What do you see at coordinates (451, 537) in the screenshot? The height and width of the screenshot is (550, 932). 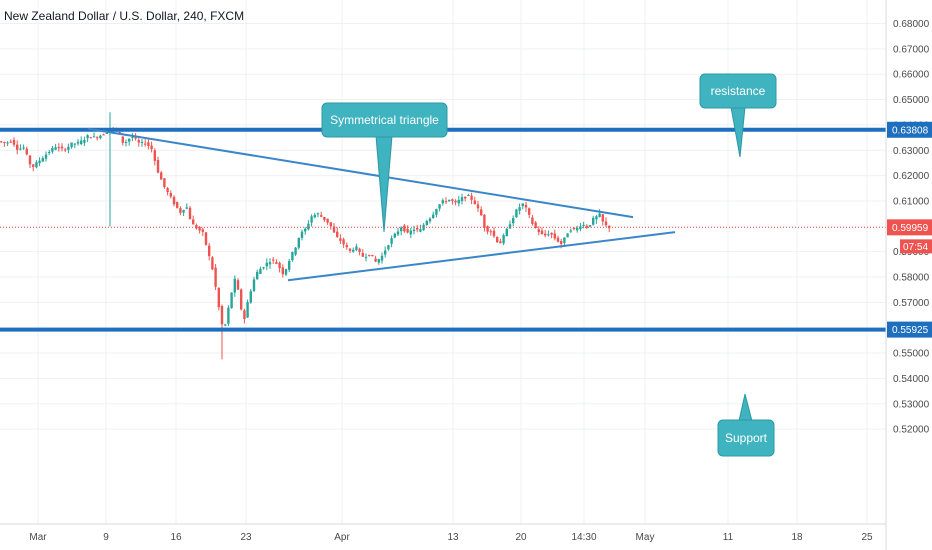 I see `time-axis: Mar 9 16 23 Apr 13 20 14:30 May 11 18 25` at bounding box center [451, 537].